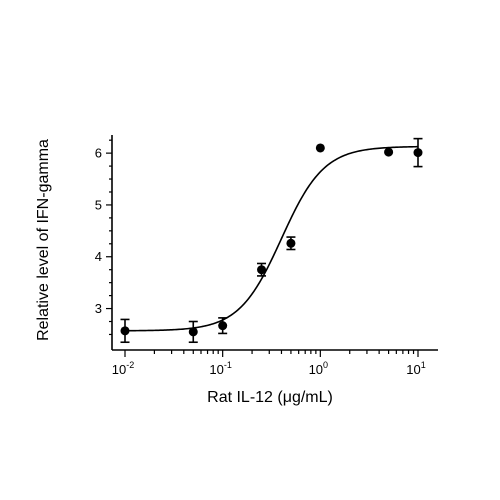  I want to click on x-tick-label: 10¹, so click(415, 368).